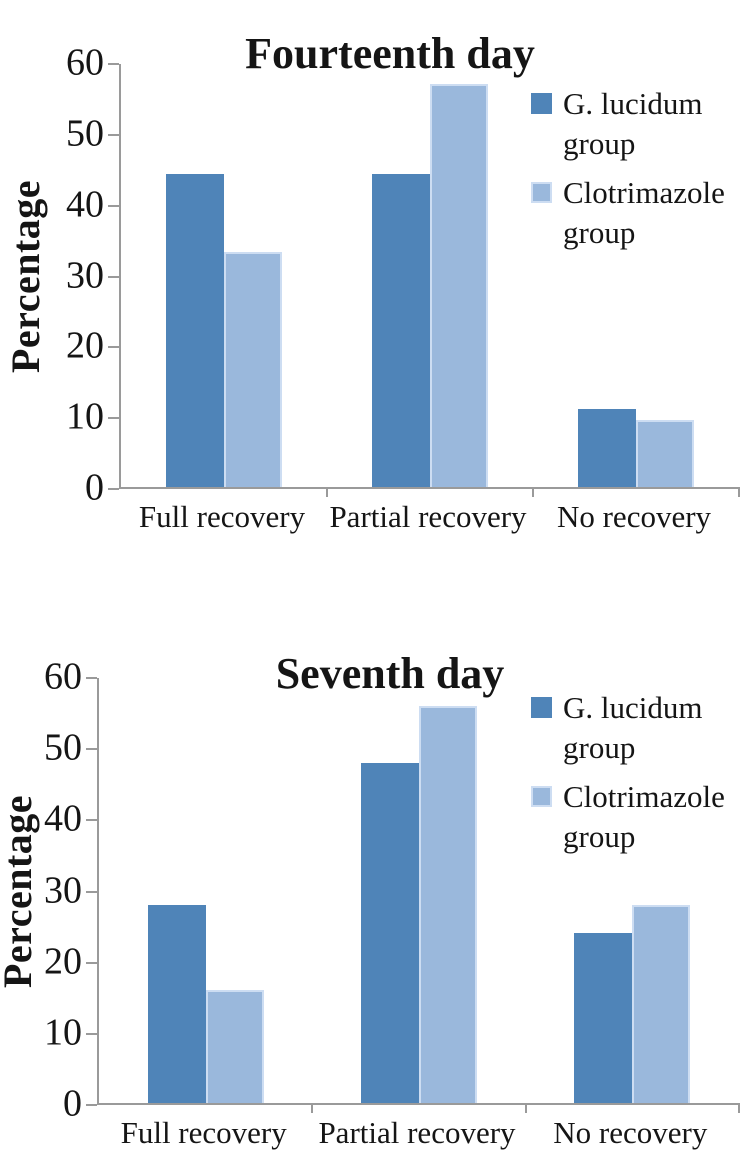  I want to click on chart-title: Fourteenth day, so click(390, 53).